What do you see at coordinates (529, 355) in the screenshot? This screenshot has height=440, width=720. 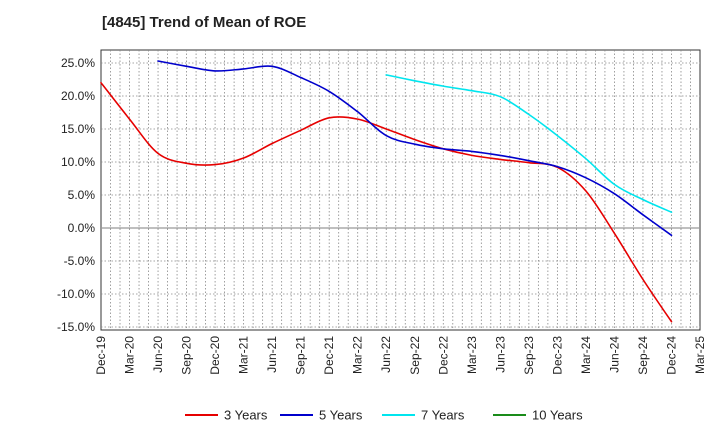 I see `x-tick-label: Sep-23` at bounding box center [529, 355].